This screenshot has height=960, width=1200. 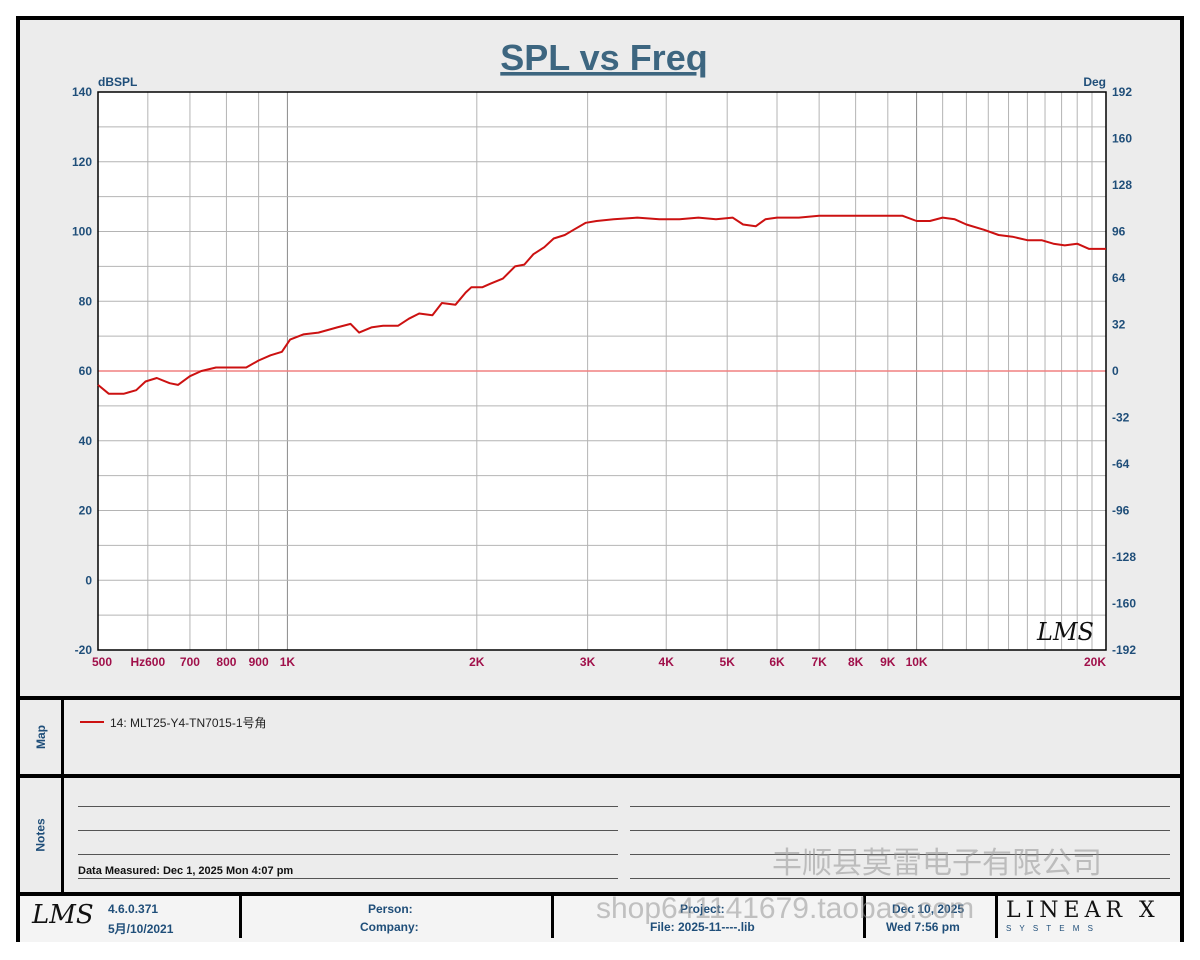 I want to click on y2-tick-label: 64, so click(x=1119, y=278).